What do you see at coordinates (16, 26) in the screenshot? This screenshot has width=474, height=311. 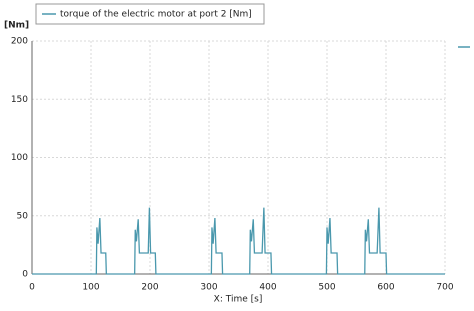 I see `y-axis-label: [Nm]` at bounding box center [16, 26].